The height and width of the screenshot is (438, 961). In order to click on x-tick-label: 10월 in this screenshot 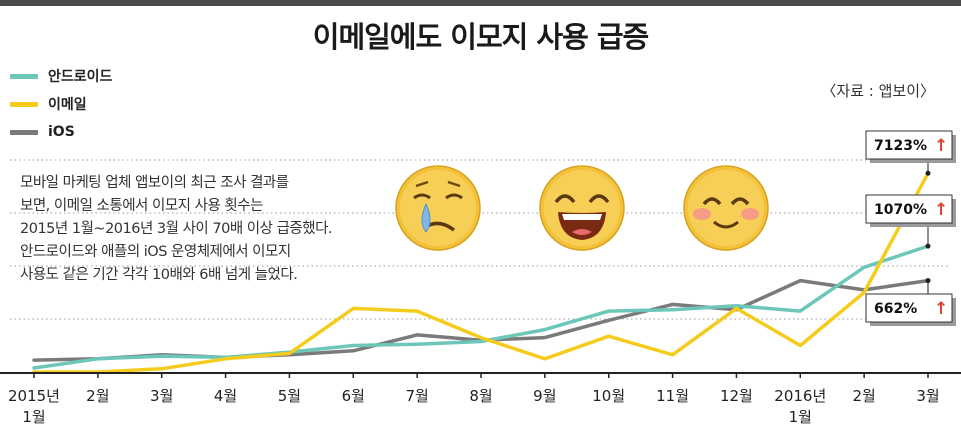, I will do `click(608, 396)`.